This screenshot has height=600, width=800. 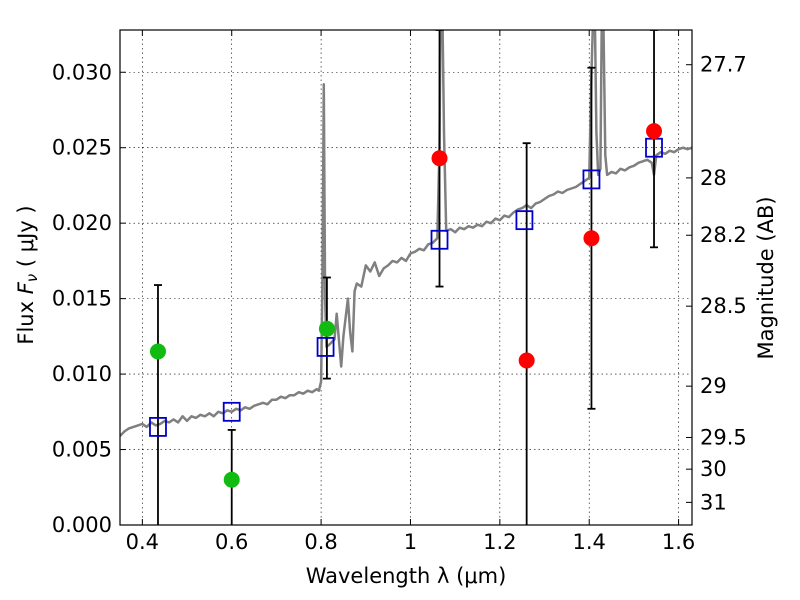 What do you see at coordinates (26, 319) in the screenshot?
I see `y-axis-label-prefix: Flux` at bounding box center [26, 319].